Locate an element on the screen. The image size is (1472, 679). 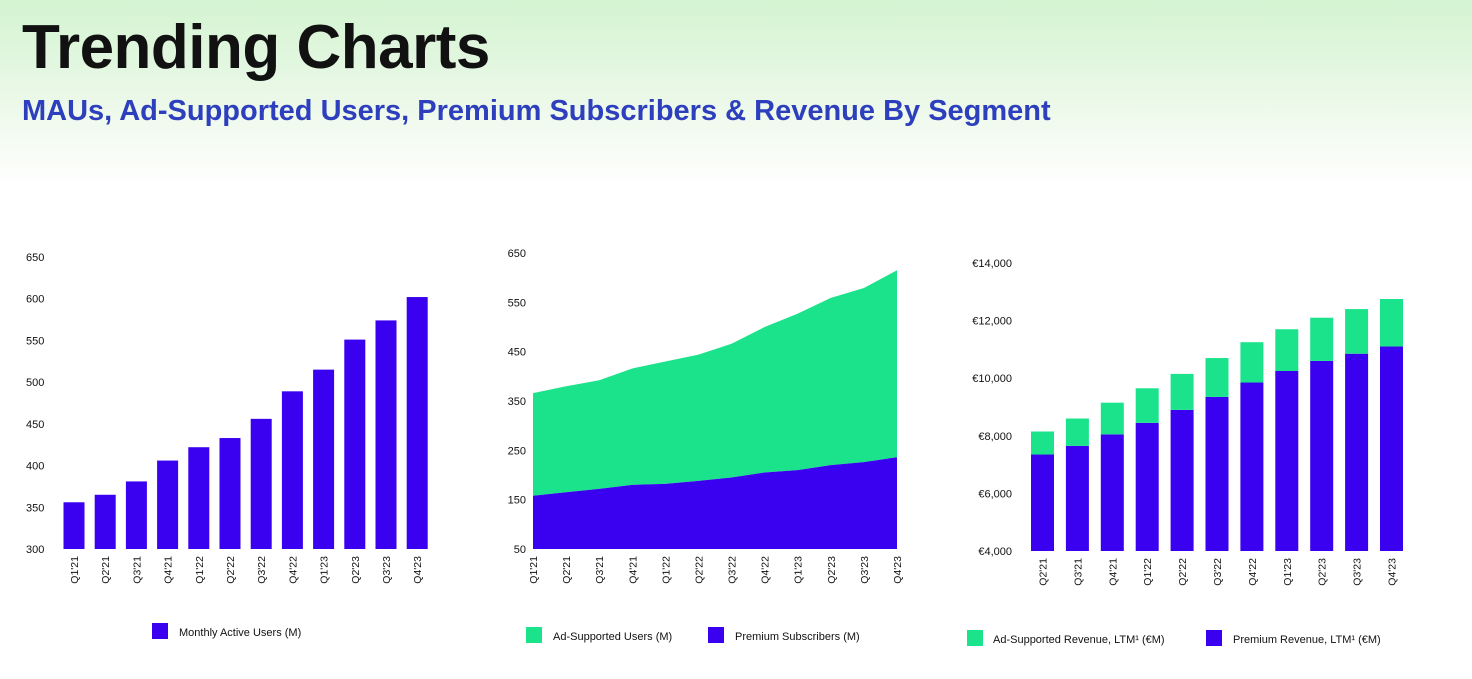
y-tick-label: 400 is located at coordinates (35, 467).